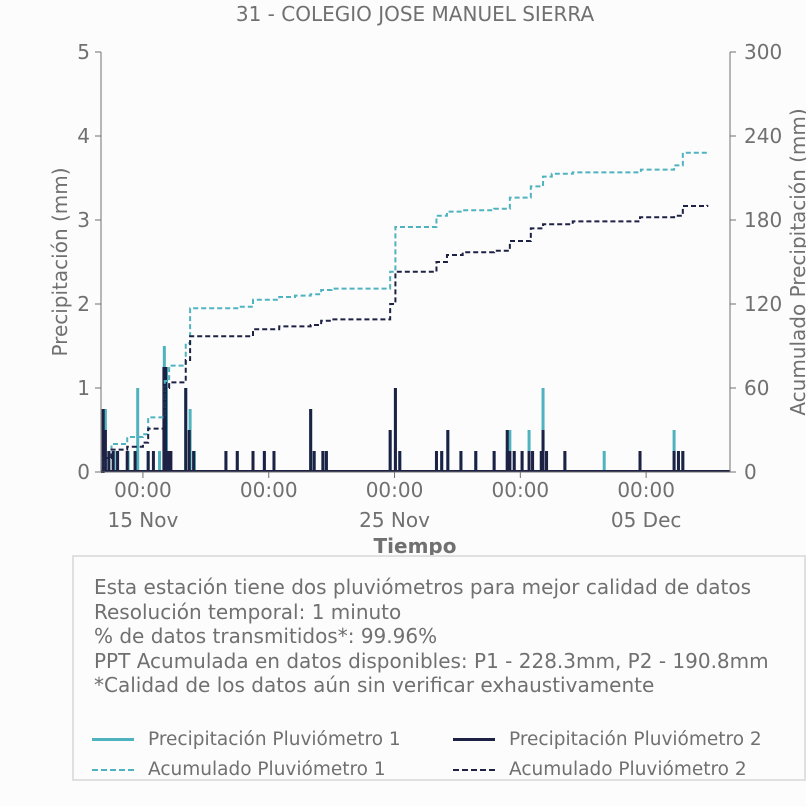 The height and width of the screenshot is (806, 806). I want to click on right-y-tick-label: 300, so click(763, 52).